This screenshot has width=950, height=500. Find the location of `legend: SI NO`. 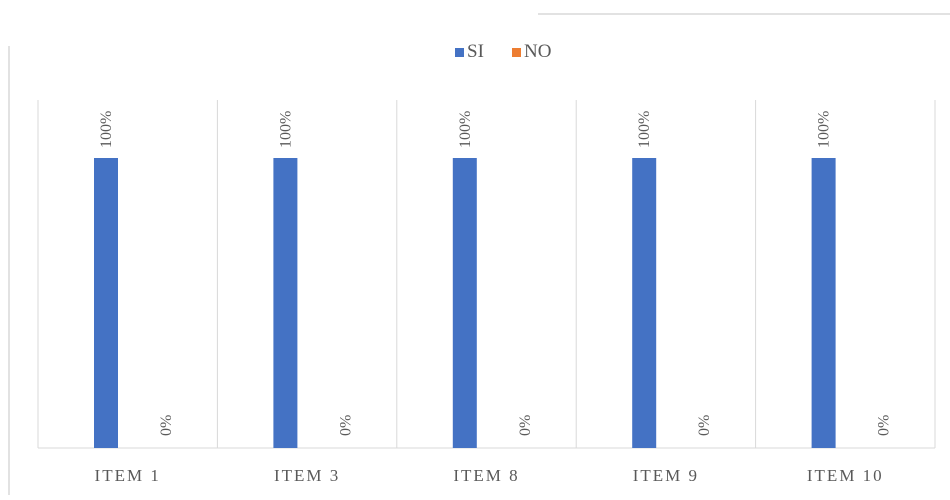

legend: SI NO is located at coordinates (503, 51).